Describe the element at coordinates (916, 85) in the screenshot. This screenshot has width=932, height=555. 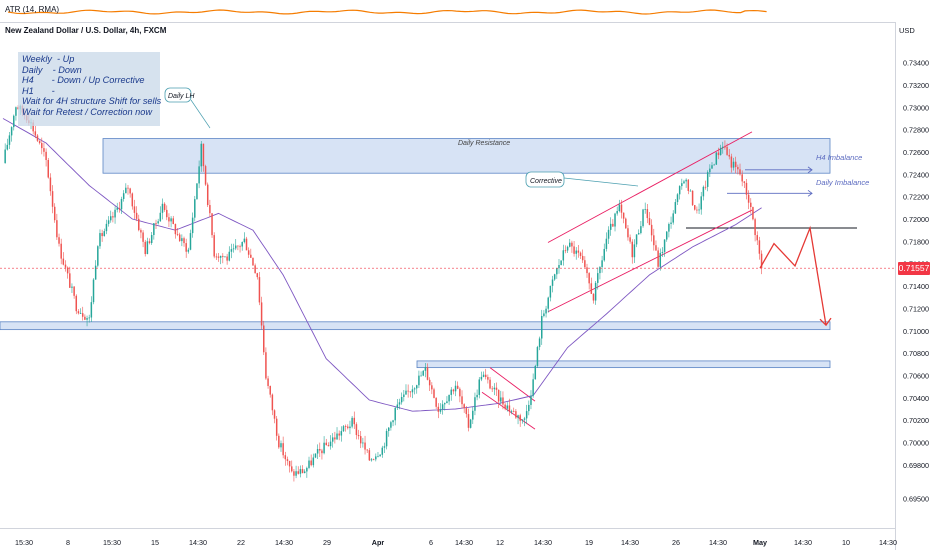
I see `price-tick-label: 0.73200` at that location.